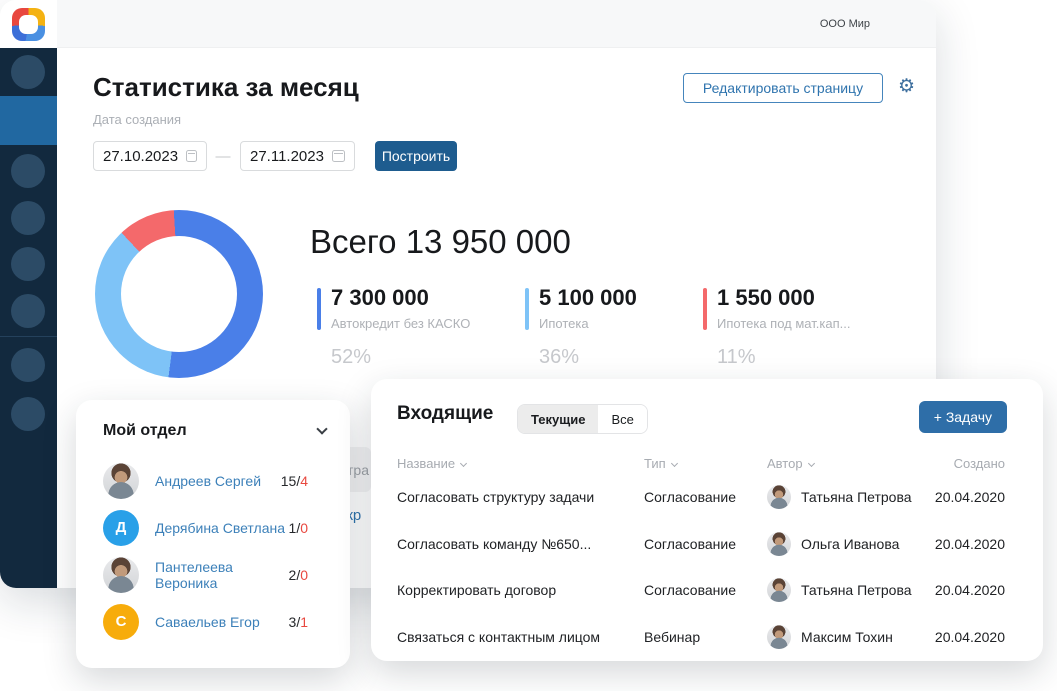  I want to click on task-count: 2/0, so click(298, 575).